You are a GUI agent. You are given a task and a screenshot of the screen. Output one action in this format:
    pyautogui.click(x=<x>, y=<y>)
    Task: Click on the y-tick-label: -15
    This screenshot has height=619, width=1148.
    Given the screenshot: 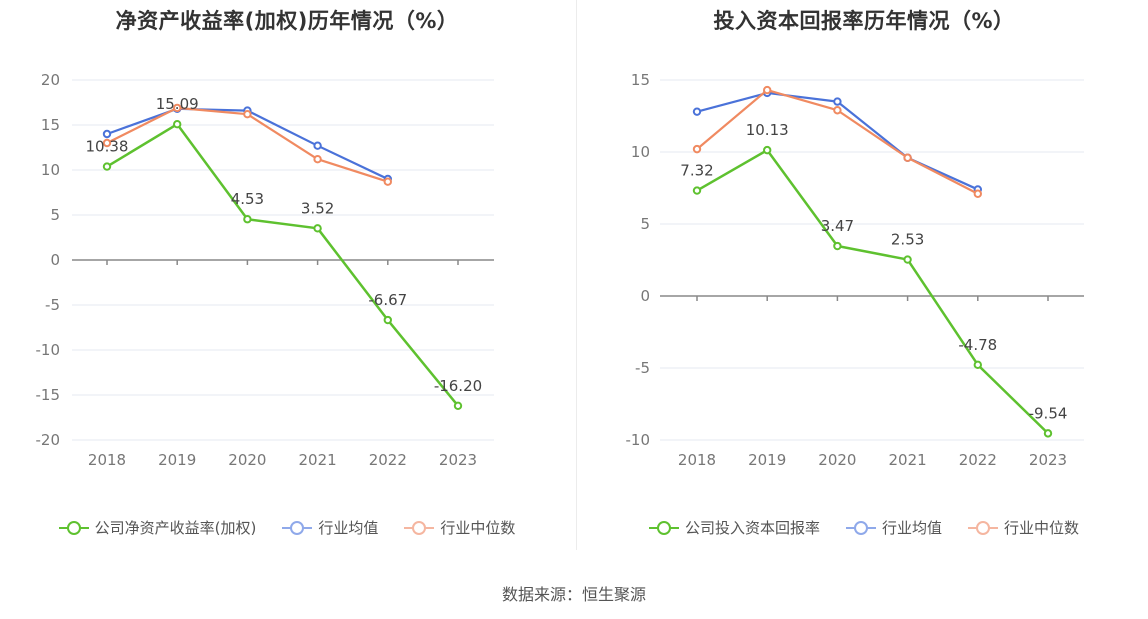 What is the action you would take?
    pyautogui.click(x=48, y=395)
    